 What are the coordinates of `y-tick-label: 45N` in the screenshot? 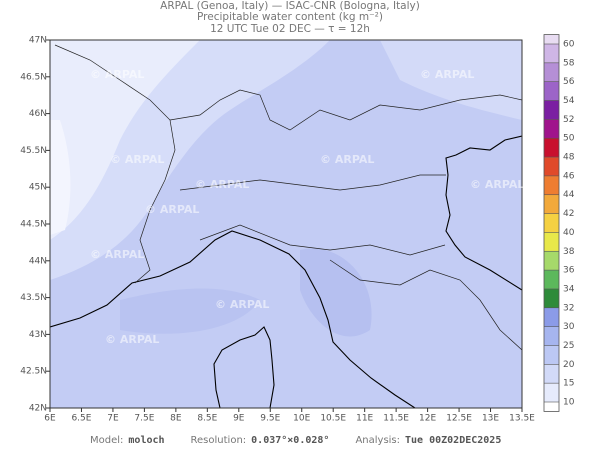 It's located at (38, 188).